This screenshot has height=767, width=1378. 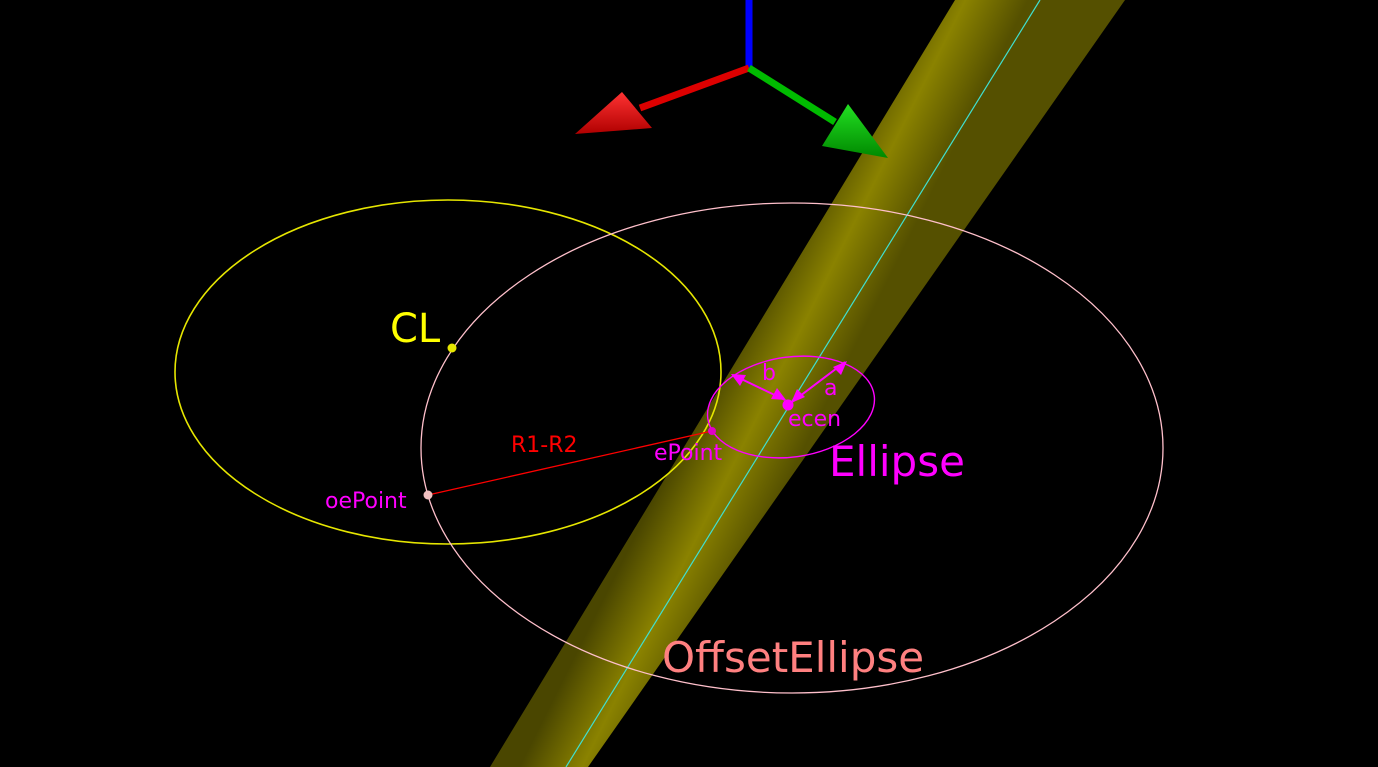 I want to click on a-arrowhead-outer, so click(x=840, y=368).